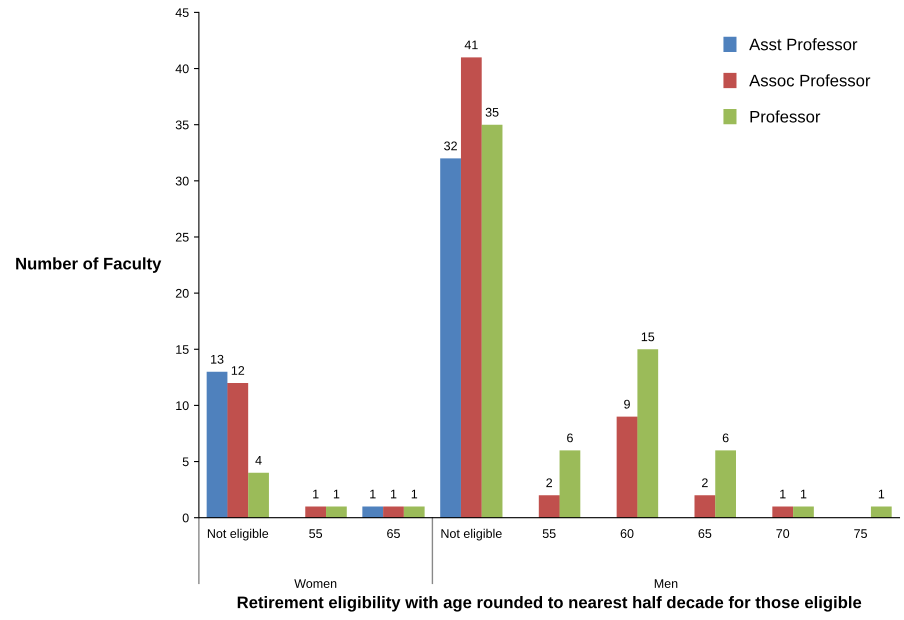  What do you see at coordinates (783, 533) in the screenshot?
I see `x-tick-label: 70` at bounding box center [783, 533].